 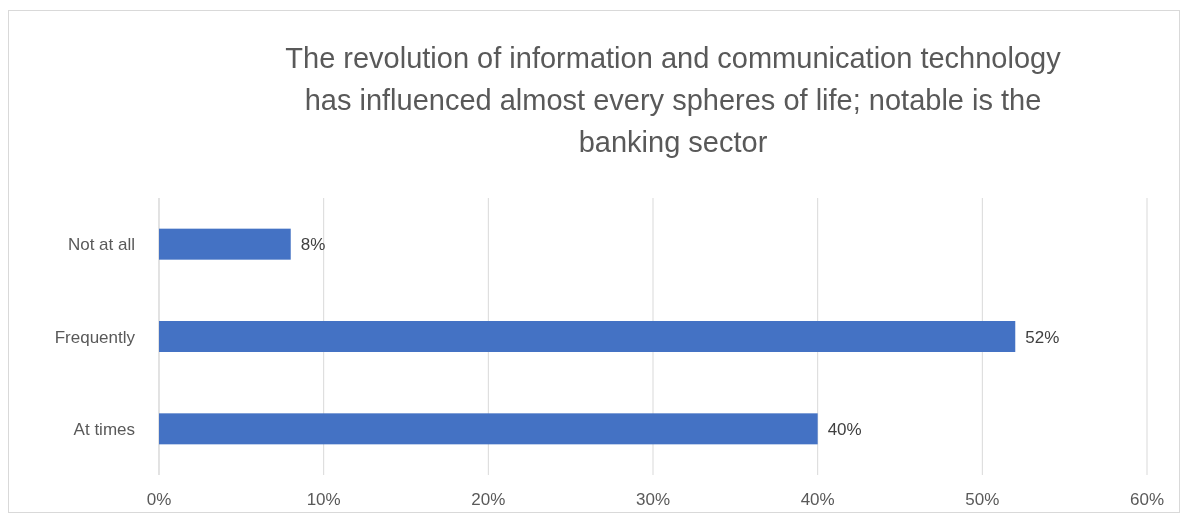 I want to click on x-tick-label: 20%, so click(x=488, y=499).